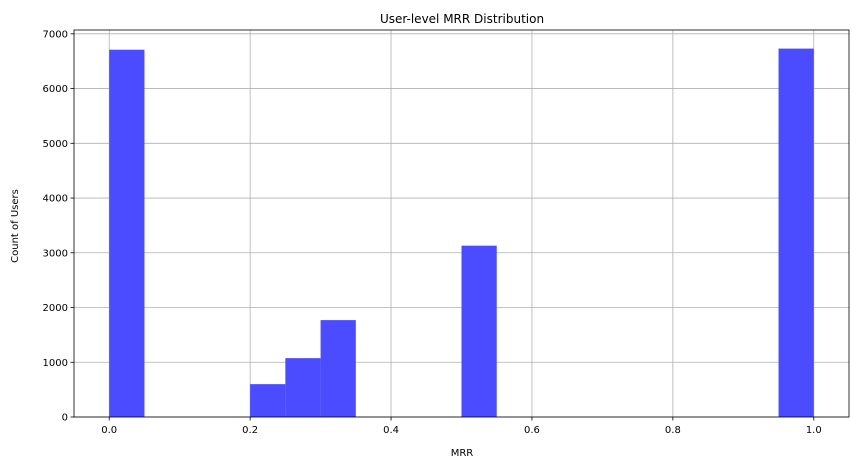 The image size is (859, 470). Describe the element at coordinates (65, 418) in the screenshot. I see `y-tick-label: 0` at that location.